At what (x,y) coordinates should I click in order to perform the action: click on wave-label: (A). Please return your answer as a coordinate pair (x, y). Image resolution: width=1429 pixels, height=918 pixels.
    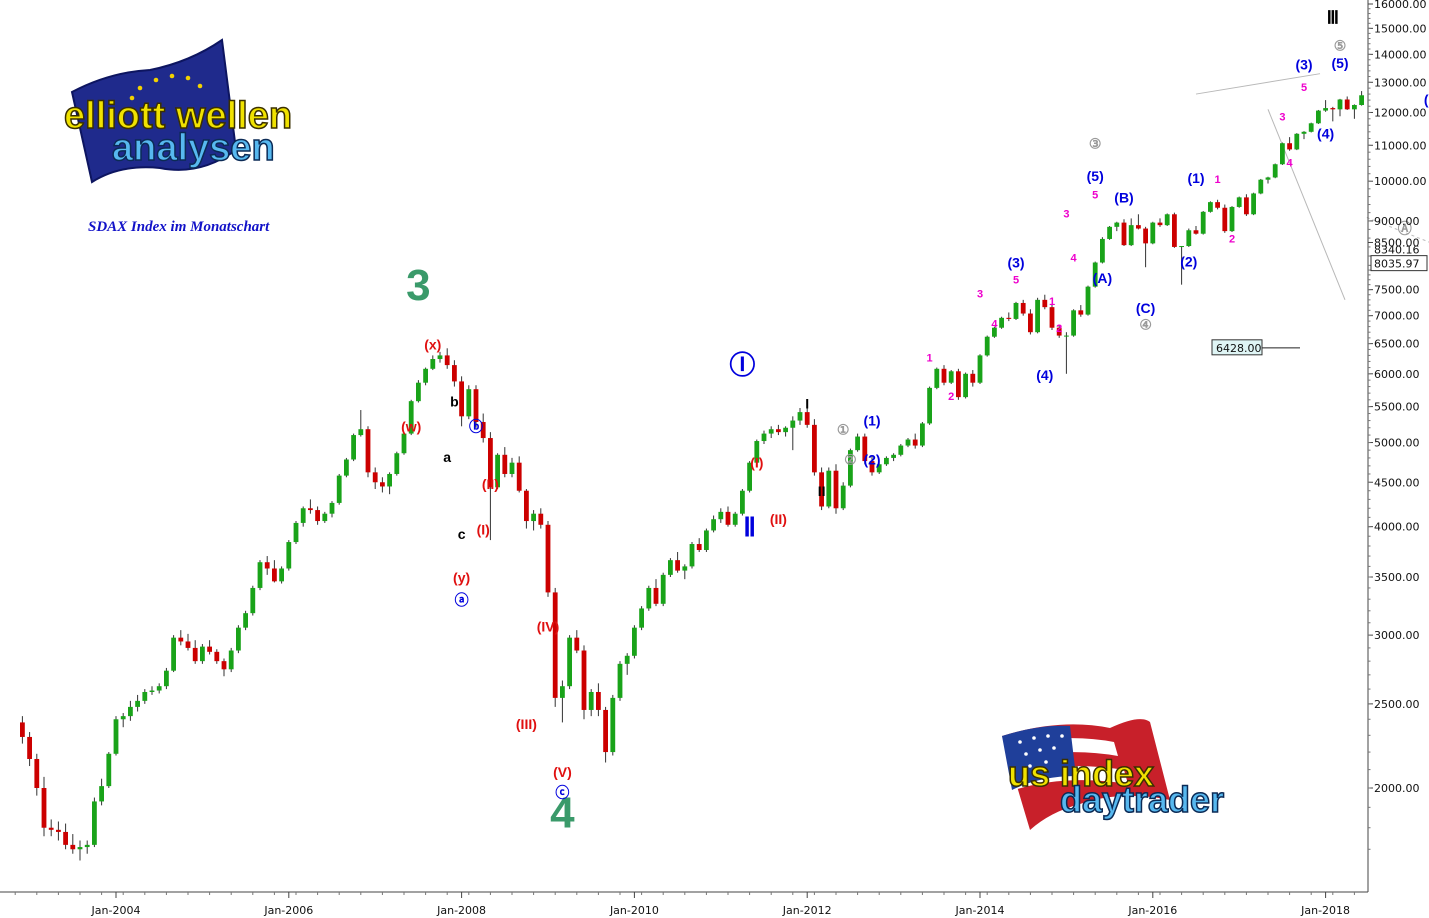
    Looking at the image, I should click on (1102, 278).